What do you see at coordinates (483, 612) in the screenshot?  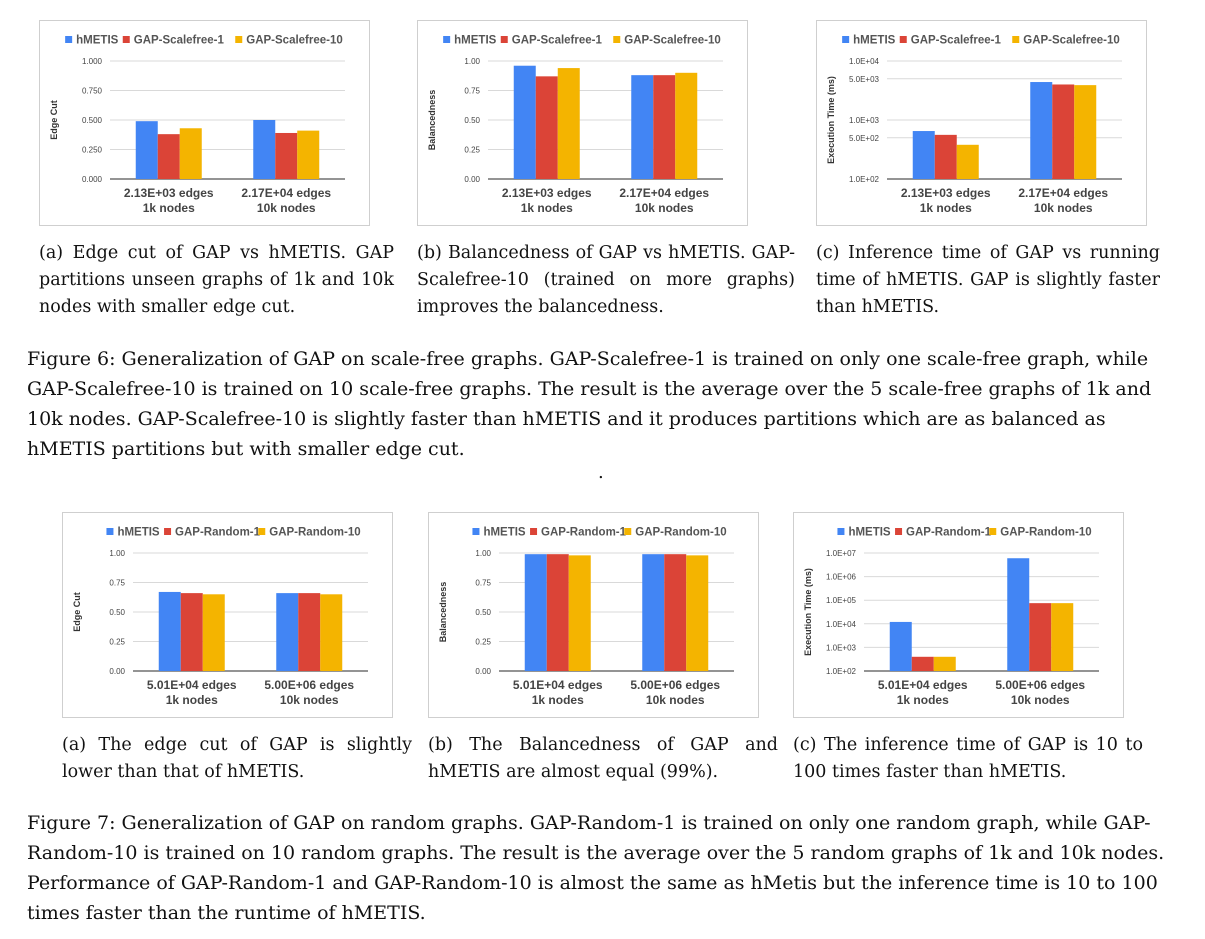 I see `y-tick-label: 0.50` at bounding box center [483, 612].